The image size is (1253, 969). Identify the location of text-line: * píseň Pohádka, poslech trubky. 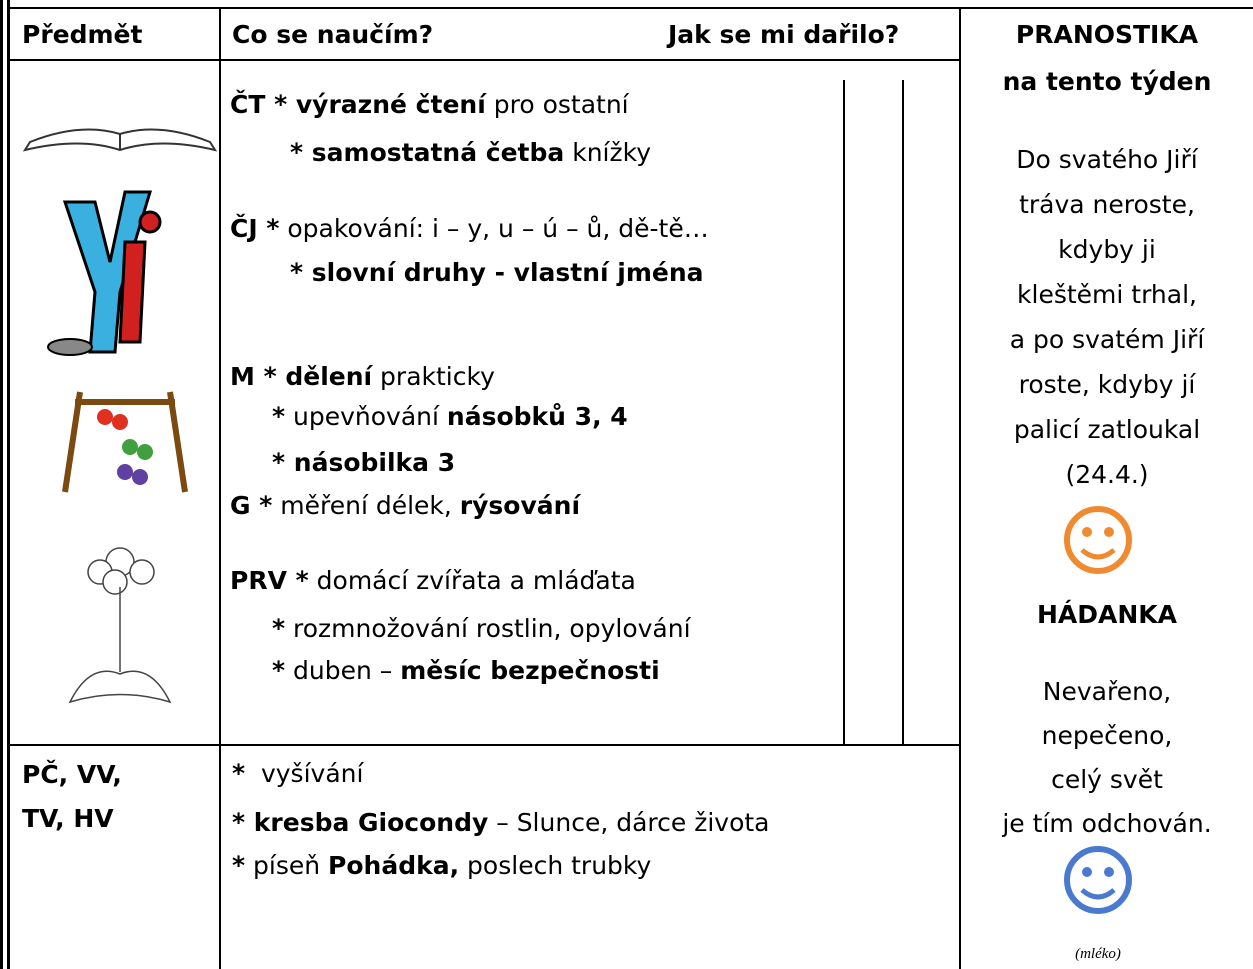
(441, 865).